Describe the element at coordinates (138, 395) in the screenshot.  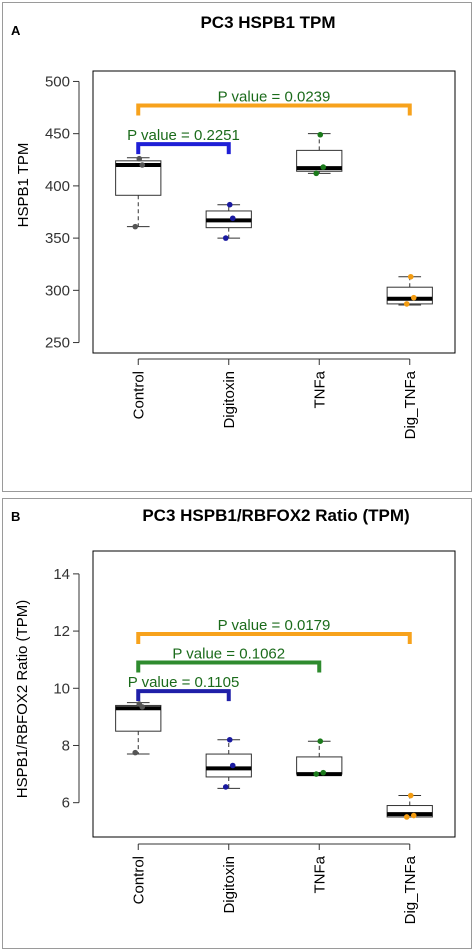
I see `chart-a-x-tick-label: Control` at that location.